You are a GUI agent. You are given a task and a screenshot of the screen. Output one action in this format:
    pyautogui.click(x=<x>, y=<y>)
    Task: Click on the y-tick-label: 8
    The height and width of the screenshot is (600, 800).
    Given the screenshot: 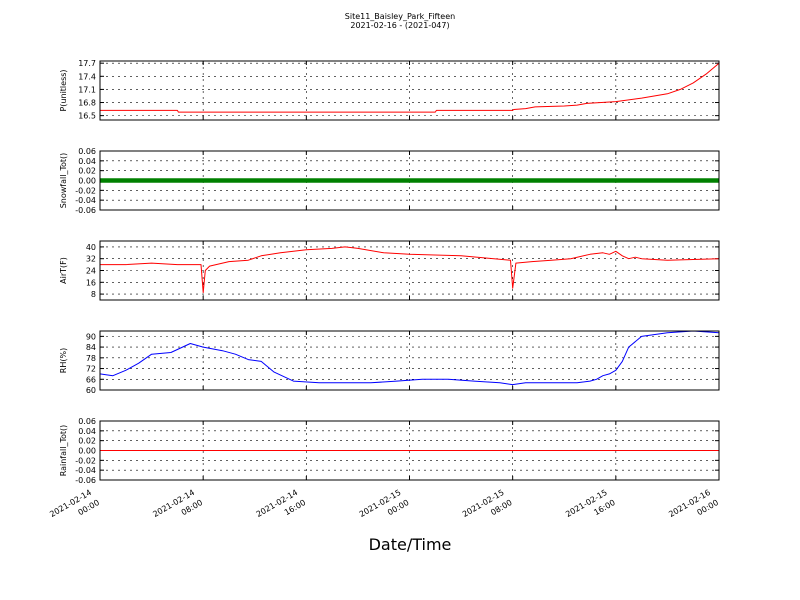 What is the action you would take?
    pyautogui.click(x=93, y=294)
    